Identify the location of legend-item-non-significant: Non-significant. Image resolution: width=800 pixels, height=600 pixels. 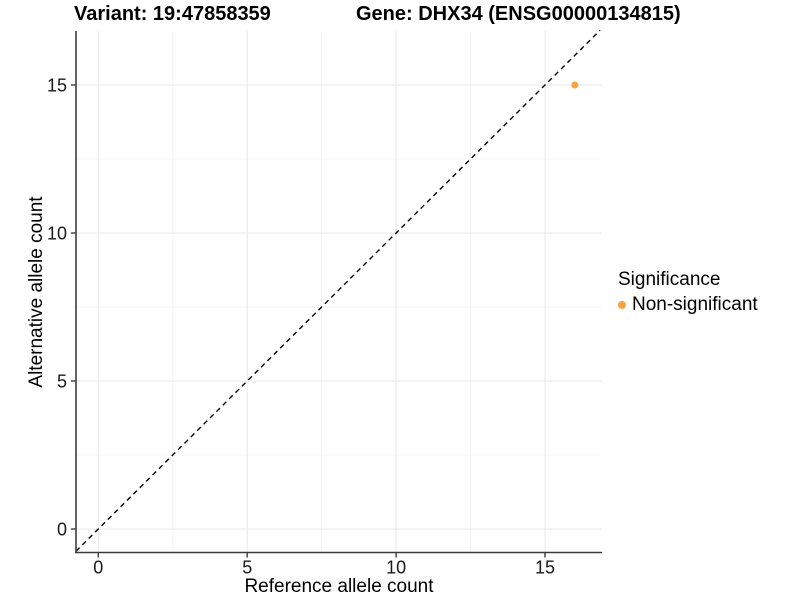
(688, 305).